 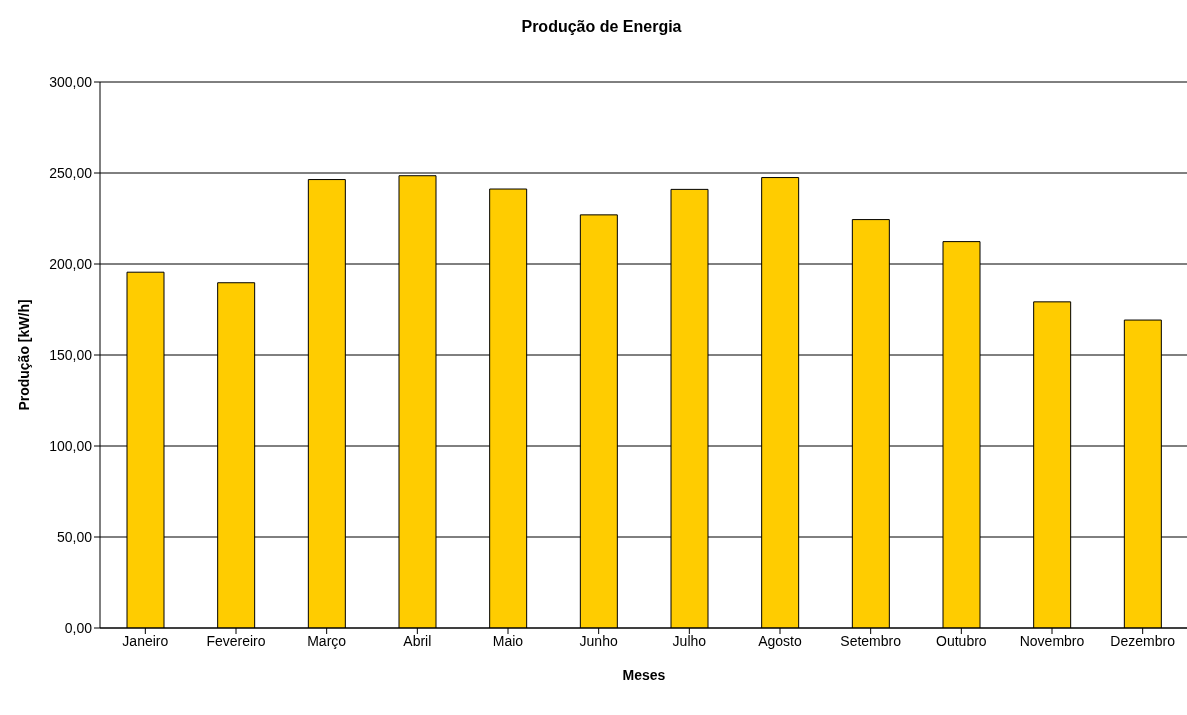 What do you see at coordinates (236, 640) in the screenshot?
I see `x-tick-label: Fevereiro` at bounding box center [236, 640].